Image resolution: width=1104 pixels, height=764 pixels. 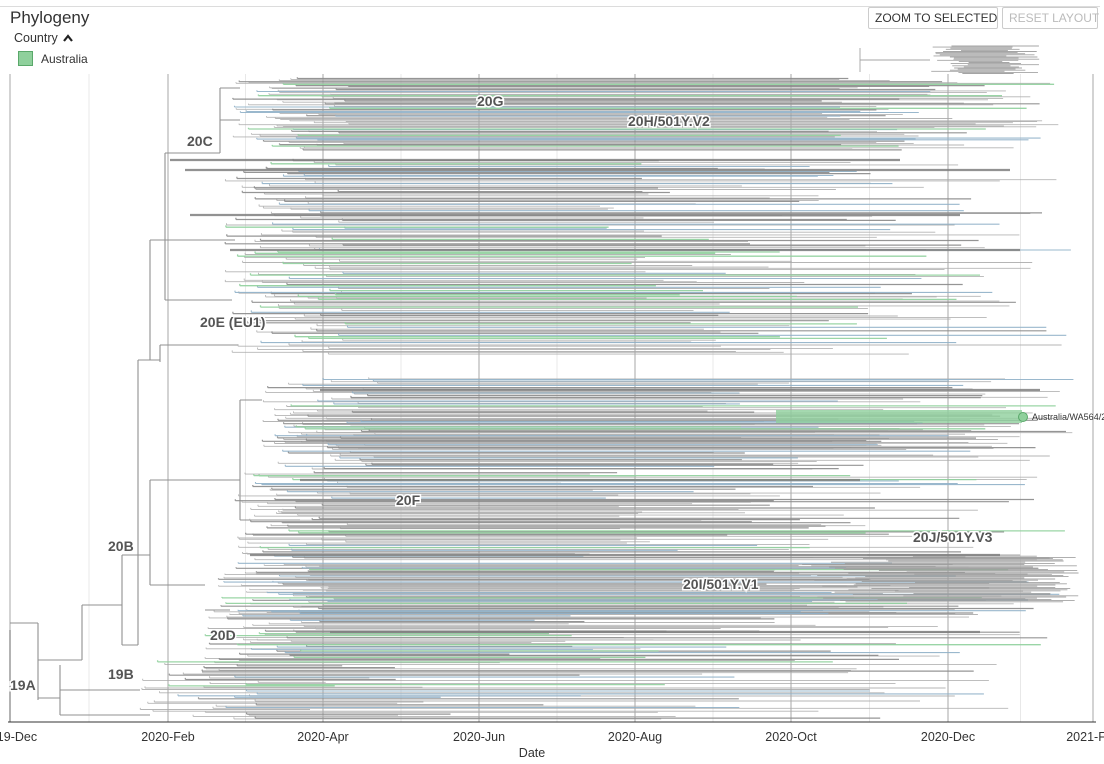 I want to click on clade-label: 20G, so click(x=490, y=101).